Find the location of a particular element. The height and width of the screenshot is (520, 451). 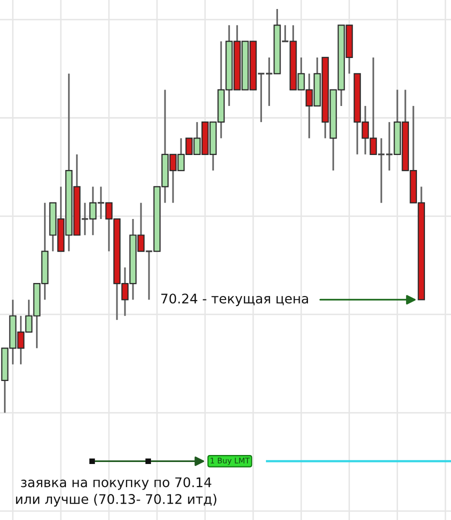

text: заявка на покупку по 70.14 или лучше (70.13- 70.12 итд) is located at coordinates (116, 492).